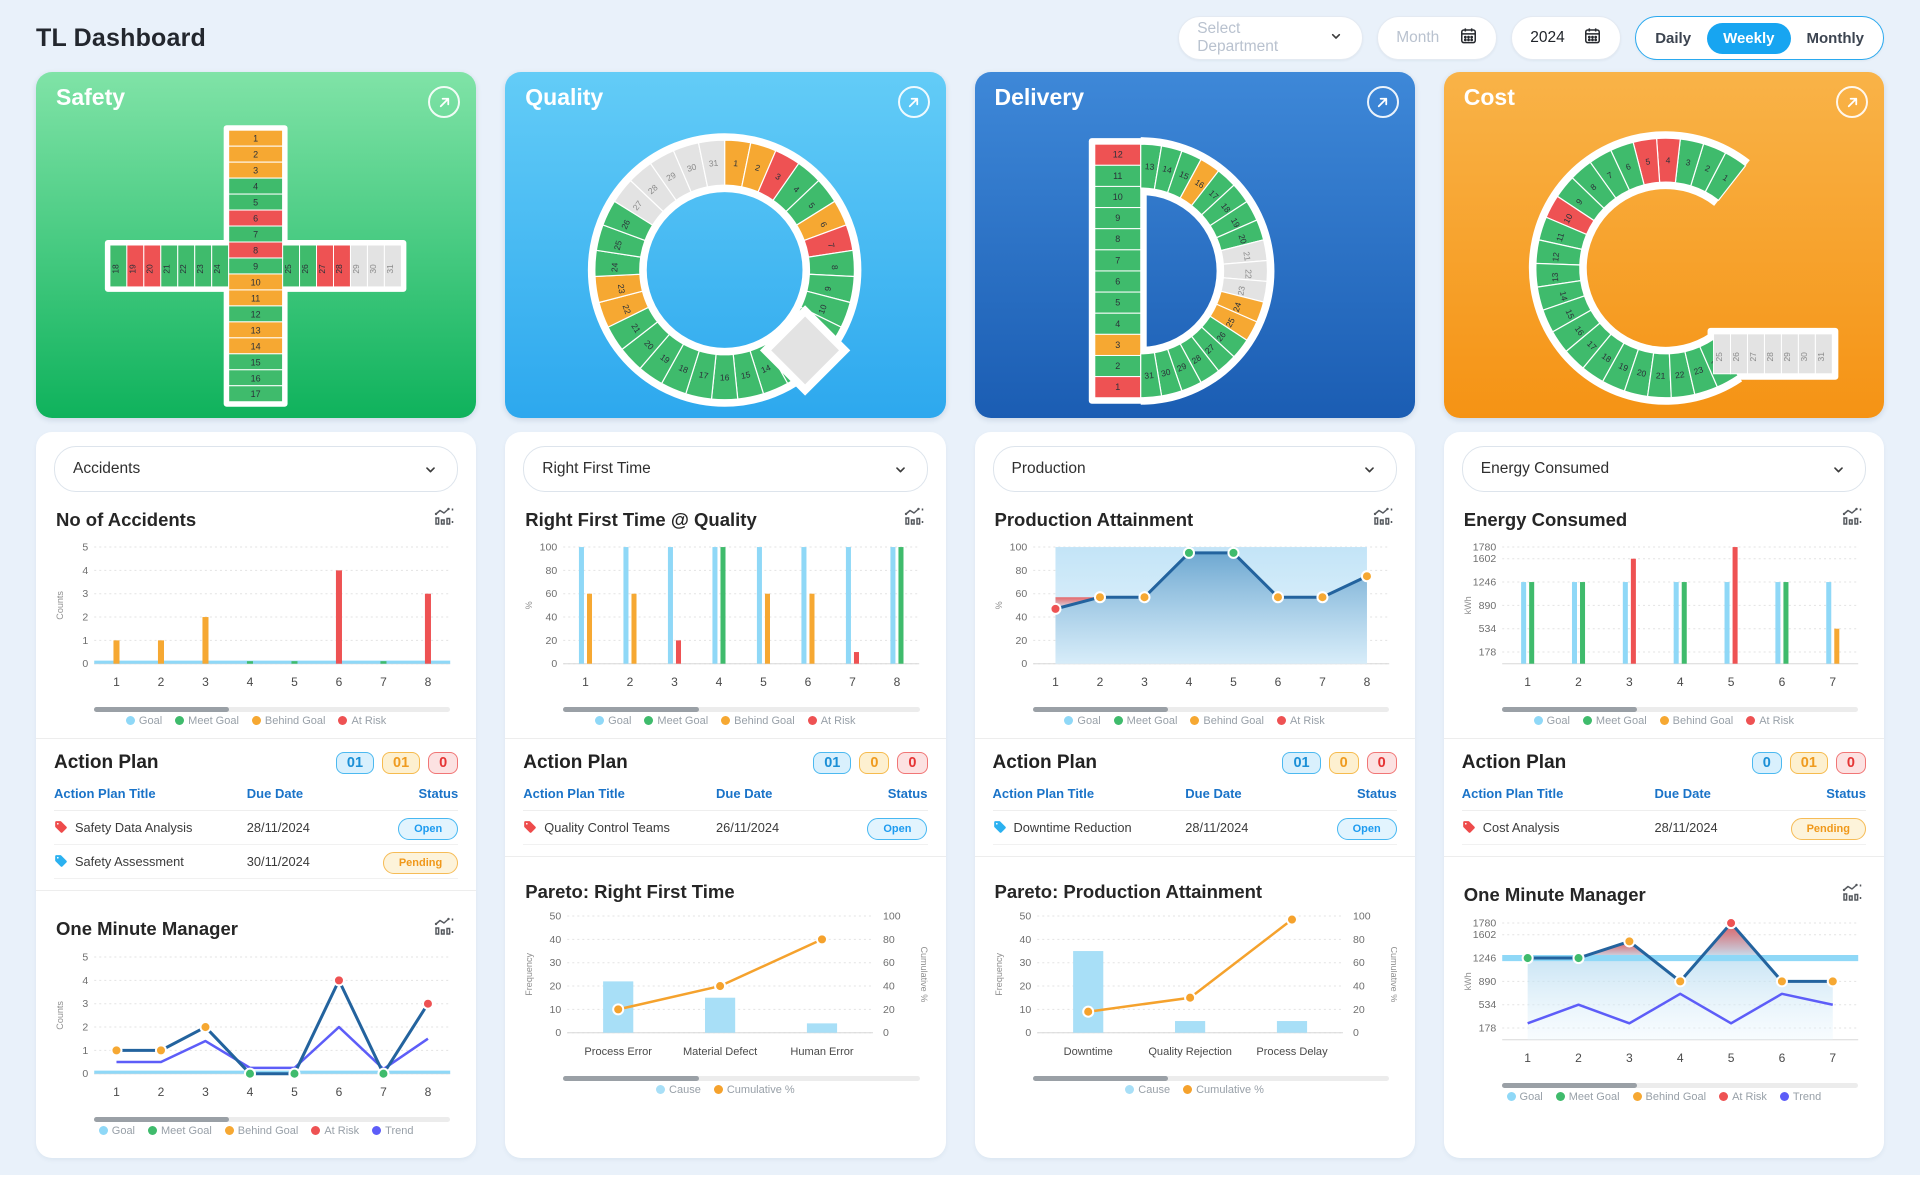 Image resolution: width=1920 pixels, height=1197 pixels. I want to click on month-picker: Month, so click(1437, 38).